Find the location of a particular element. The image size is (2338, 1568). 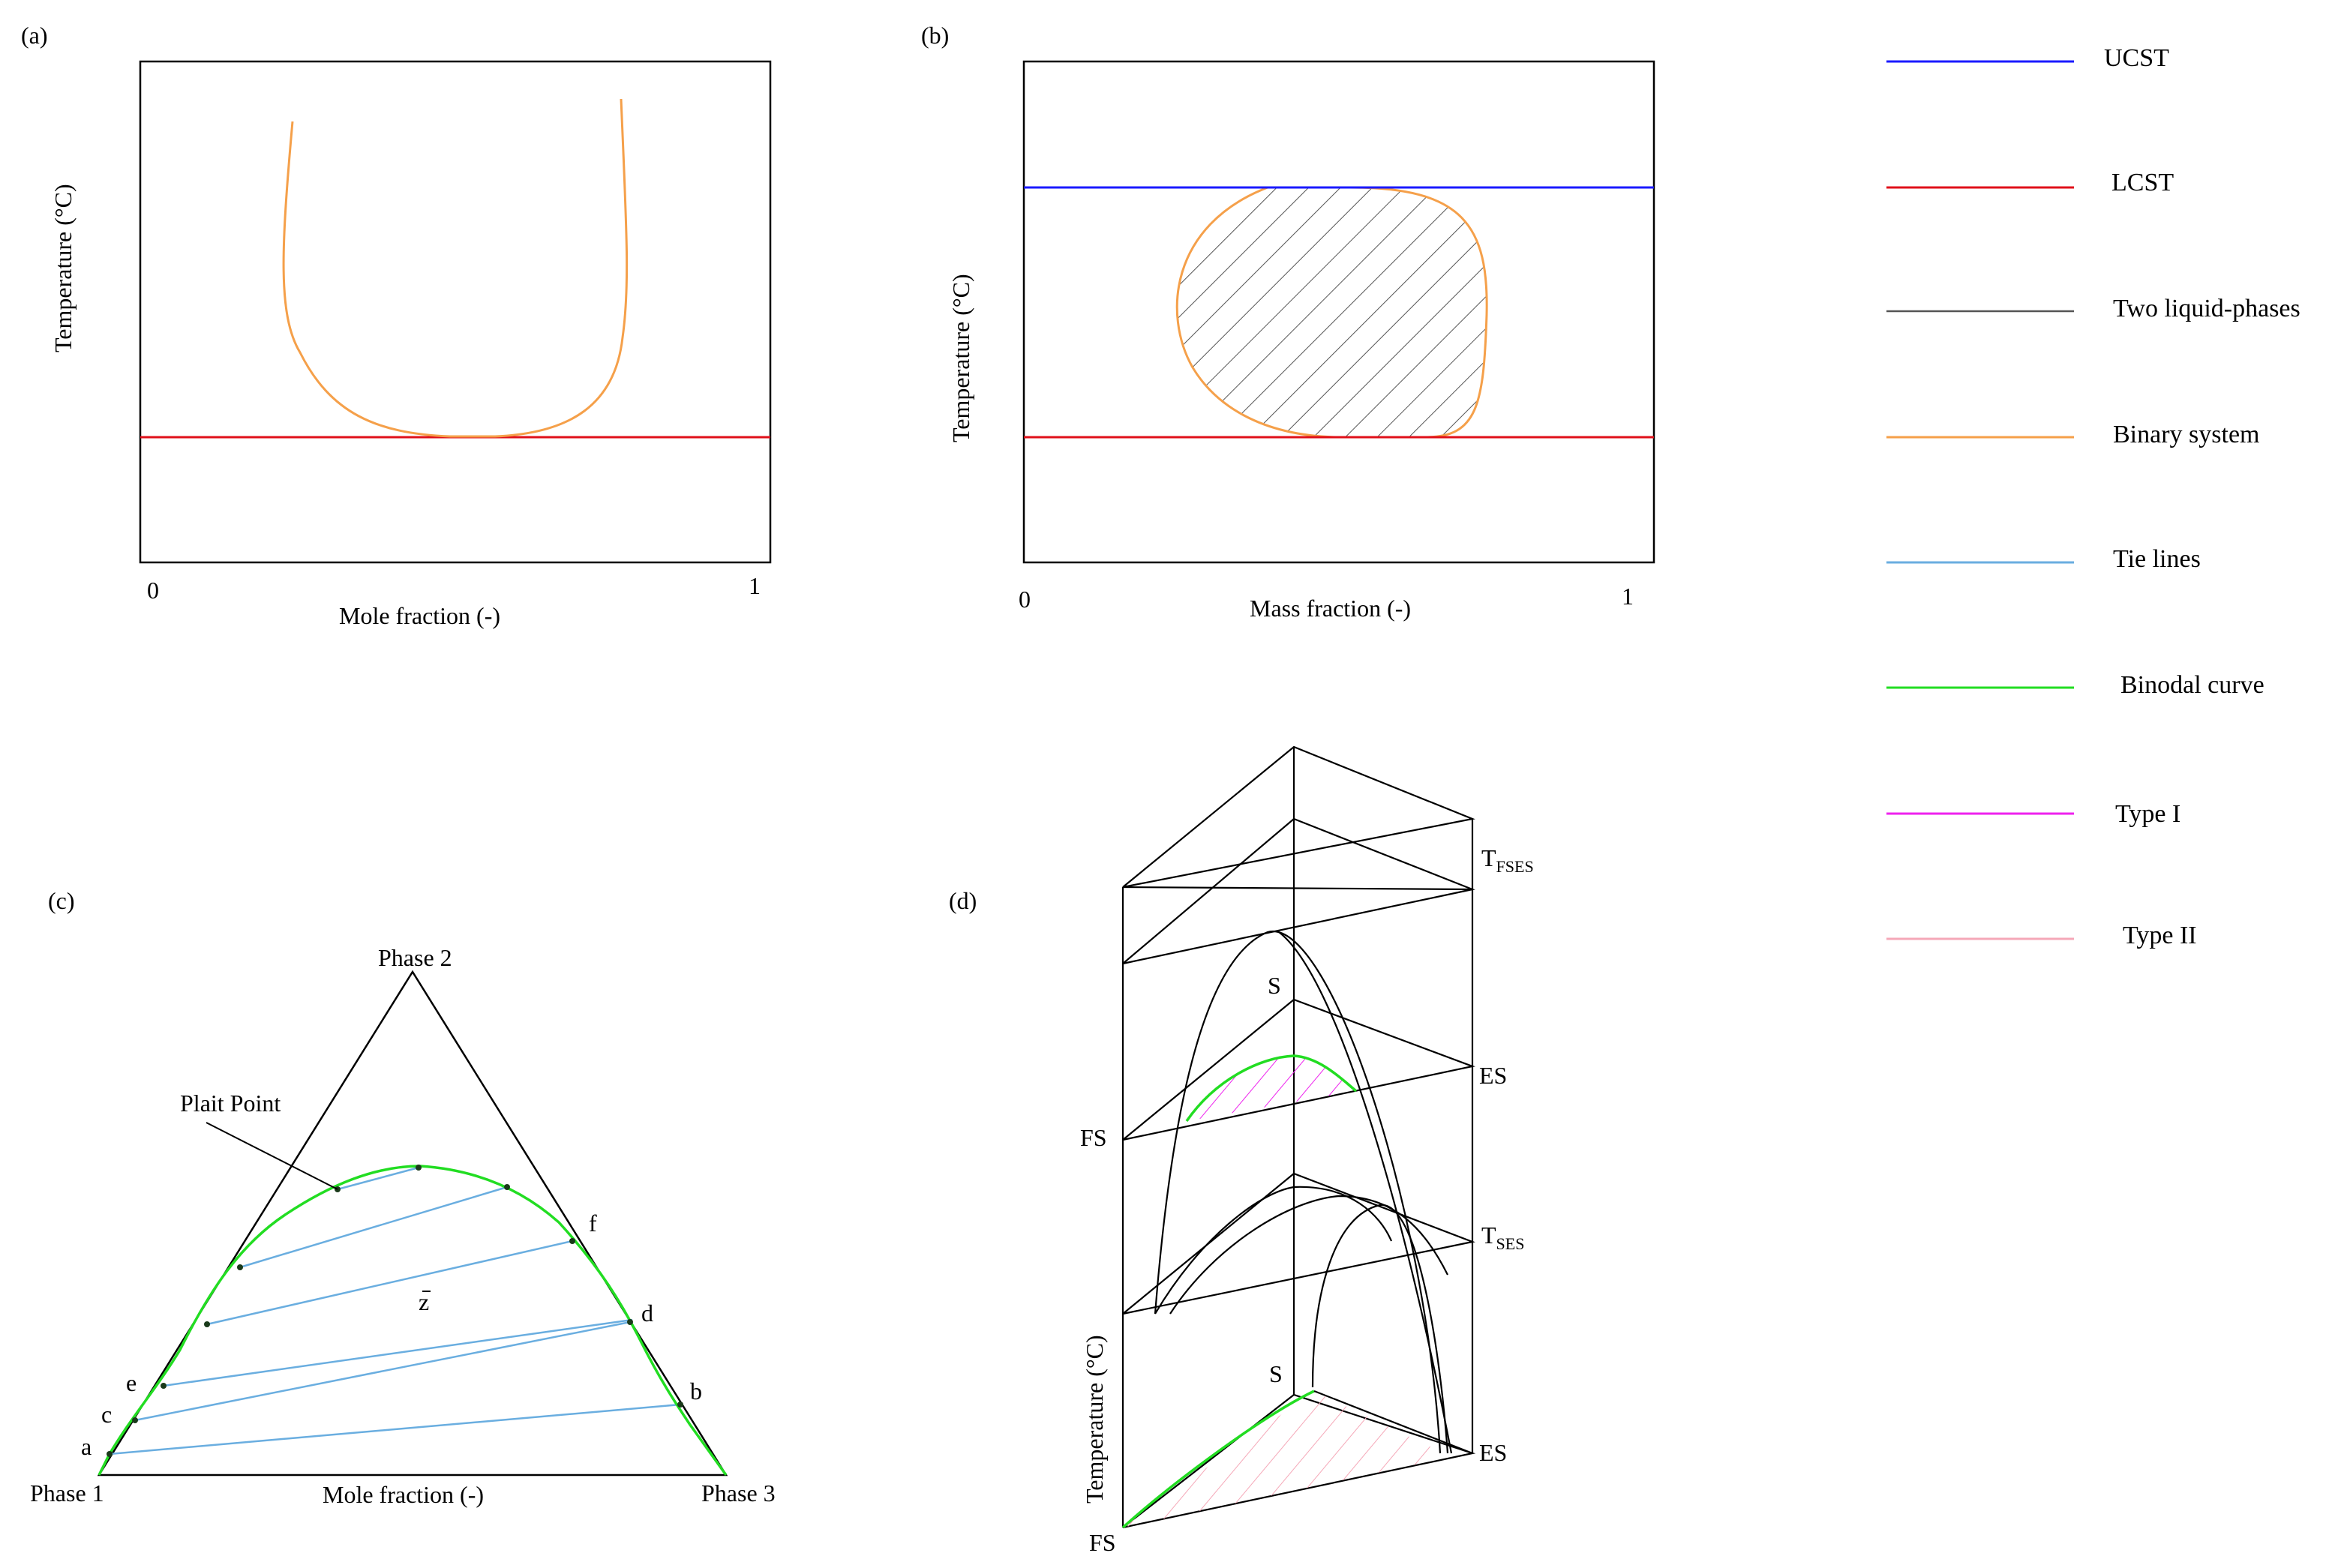

panel-a-tag: (a) is located at coordinates (34, 35).